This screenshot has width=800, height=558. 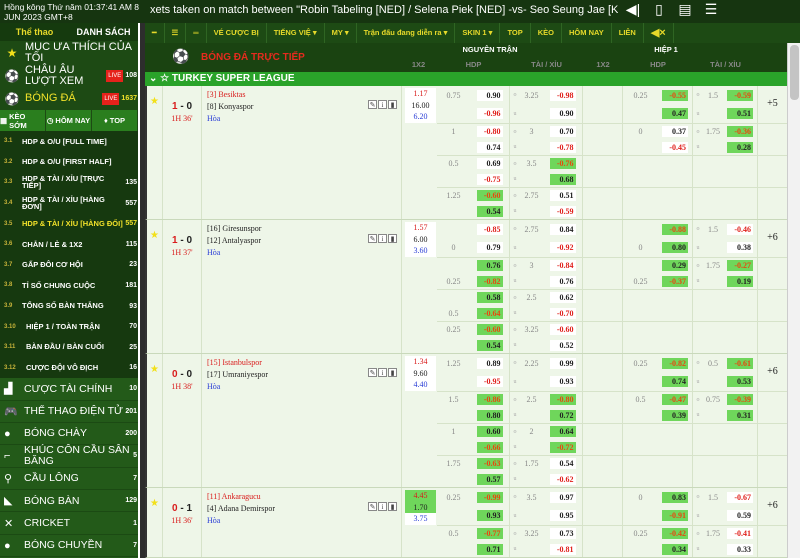 I want to click on sidebar-sport: ● BÓNG CHÀY 200, so click(x=69, y=434).